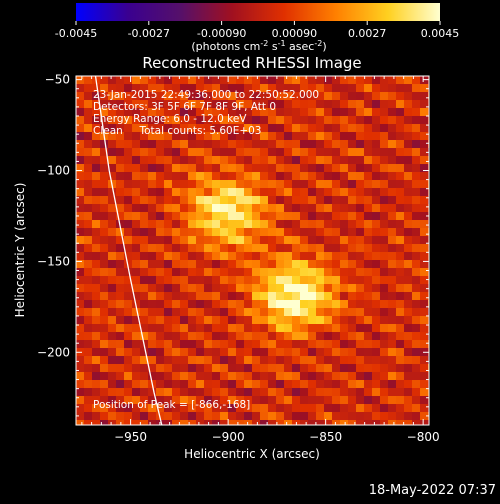 This screenshot has width=500, height=504. Describe the element at coordinates (177, 131) in the screenshot. I see `annotation-clean: Clean Total counts: 5.60E+03` at that location.